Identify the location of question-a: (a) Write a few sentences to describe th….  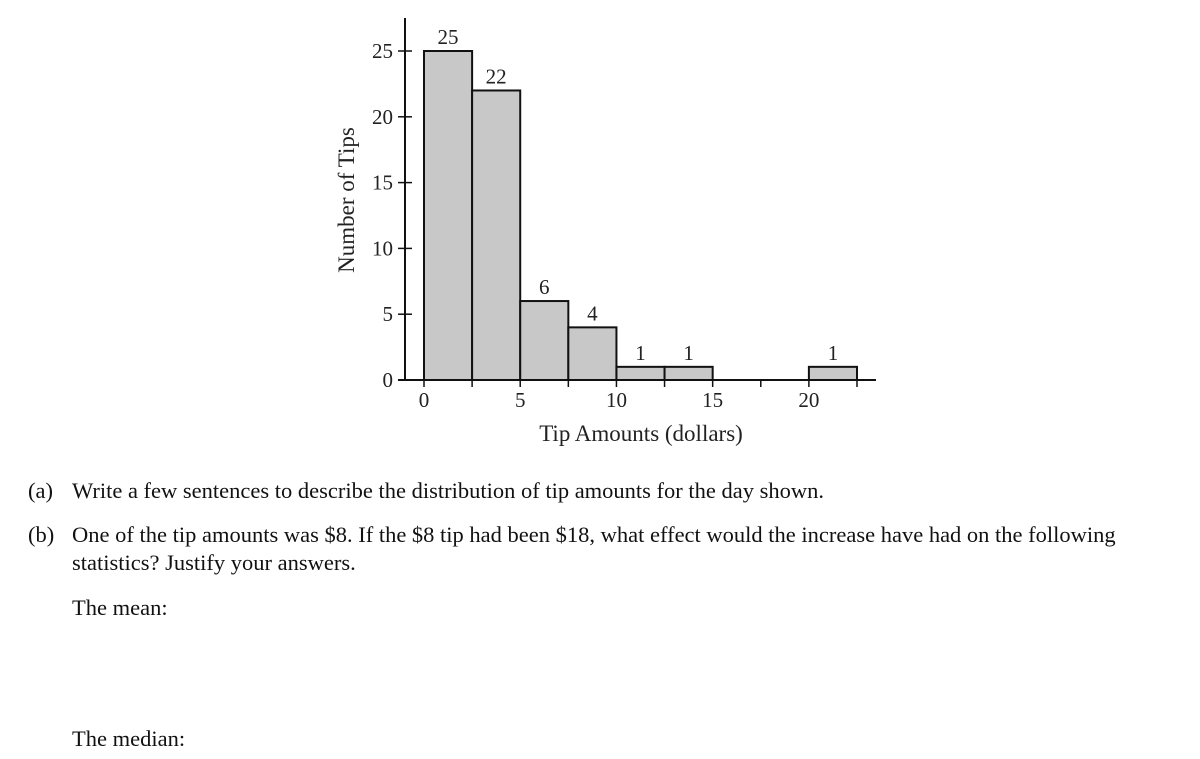
(600, 491).